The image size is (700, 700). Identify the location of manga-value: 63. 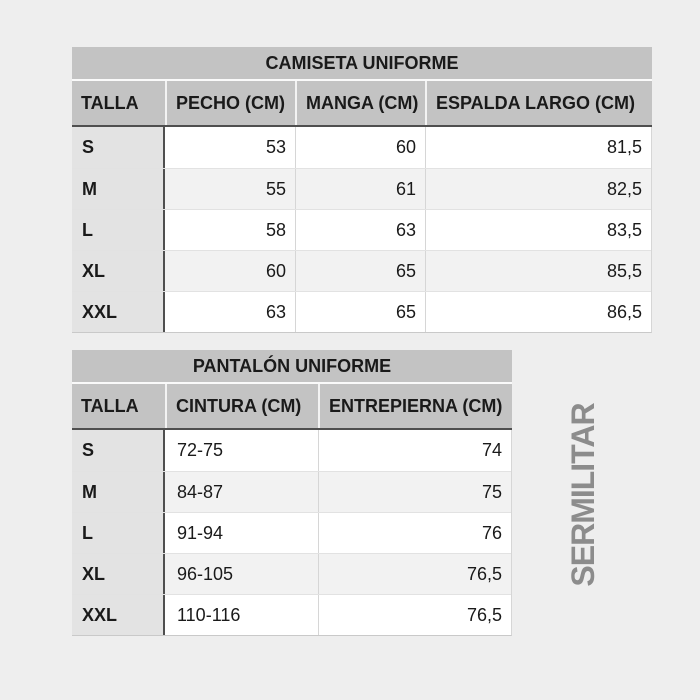
(360, 230).